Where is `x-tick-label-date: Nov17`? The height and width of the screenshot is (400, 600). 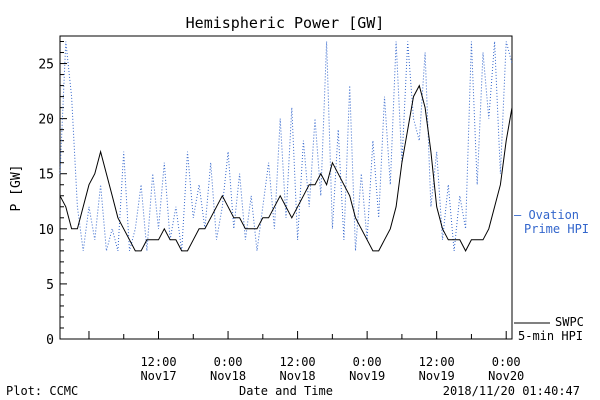
x-tick-label-date: Nov17 is located at coordinates (158, 376).